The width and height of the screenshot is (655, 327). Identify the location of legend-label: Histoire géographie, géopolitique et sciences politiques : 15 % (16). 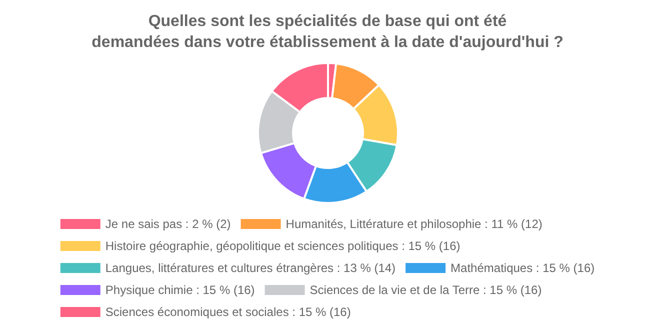
(282, 246).